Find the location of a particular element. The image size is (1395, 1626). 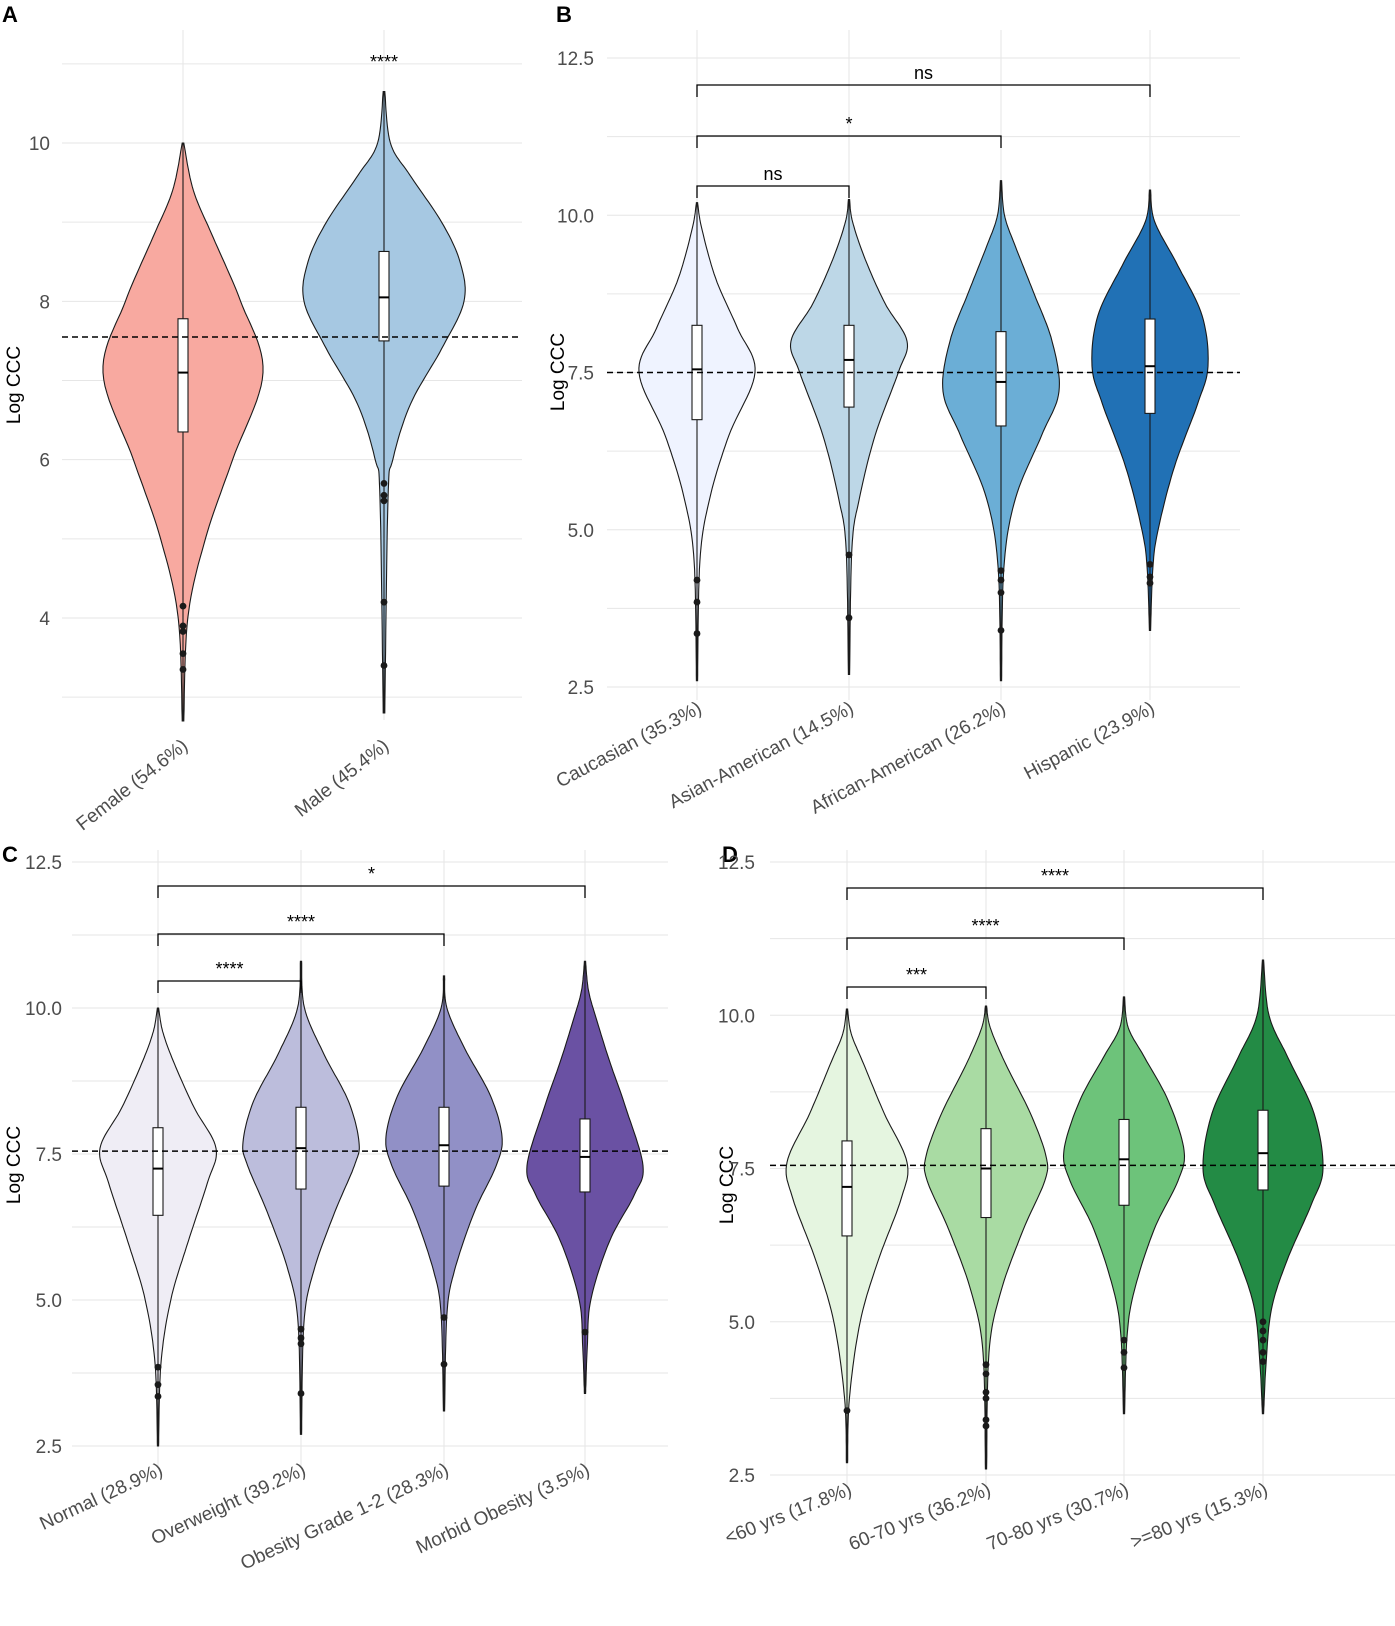

significance-bracket: ns is located at coordinates (773, 181).